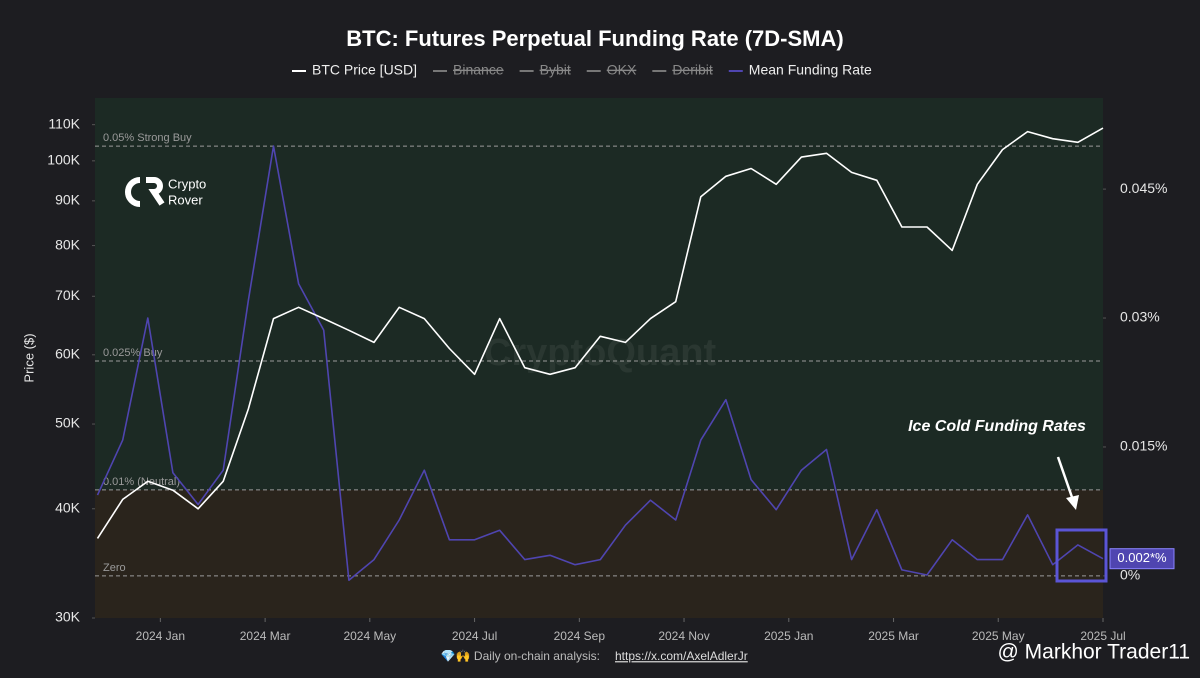  I want to click on logo-text: Crypto, so click(187, 183).